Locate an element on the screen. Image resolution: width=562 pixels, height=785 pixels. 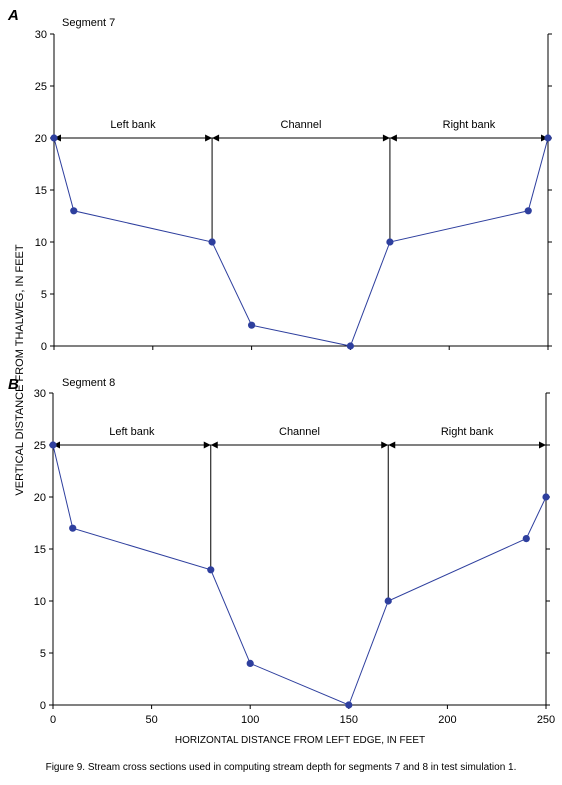
x-tick-label: 100 is located at coordinates (250, 720).